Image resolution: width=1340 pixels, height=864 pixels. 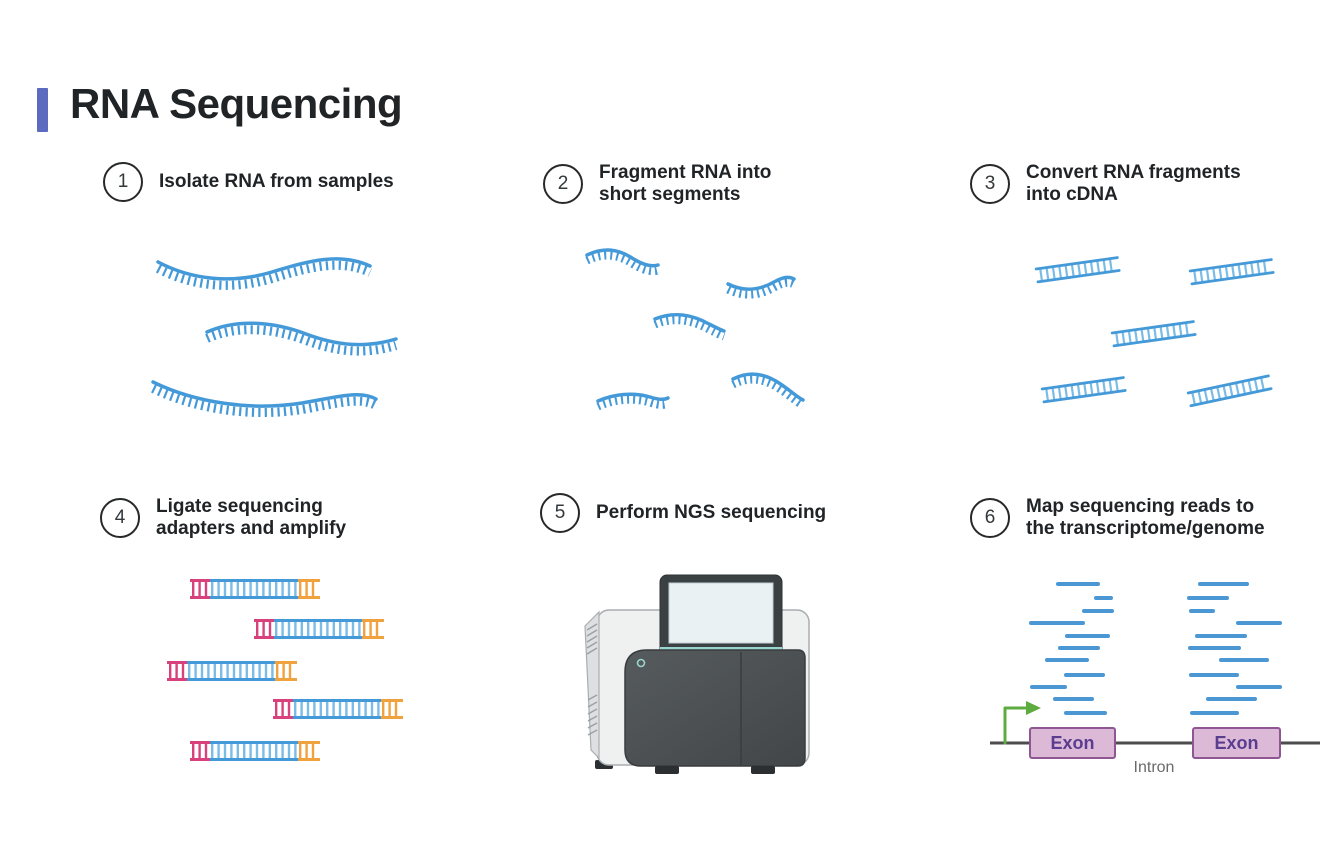 What do you see at coordinates (711, 512) in the screenshot?
I see `step-5-label: Perform NGS sequencing` at bounding box center [711, 512].